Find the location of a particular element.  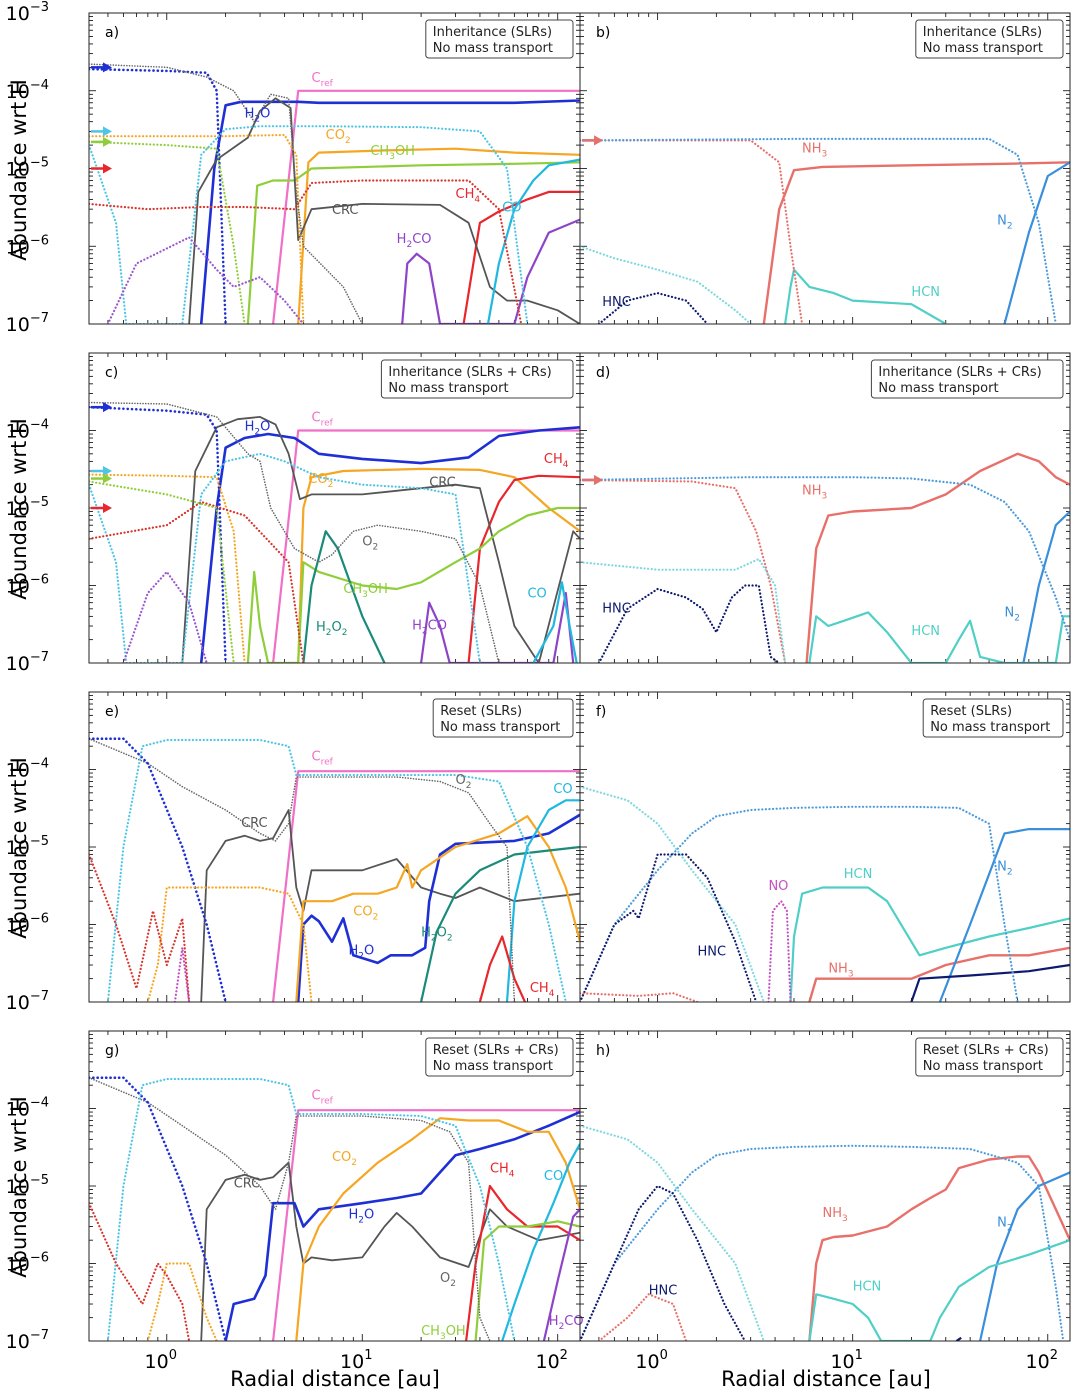

y-axis-label-c: Abundance wrt H is located at coordinates (19, 508).